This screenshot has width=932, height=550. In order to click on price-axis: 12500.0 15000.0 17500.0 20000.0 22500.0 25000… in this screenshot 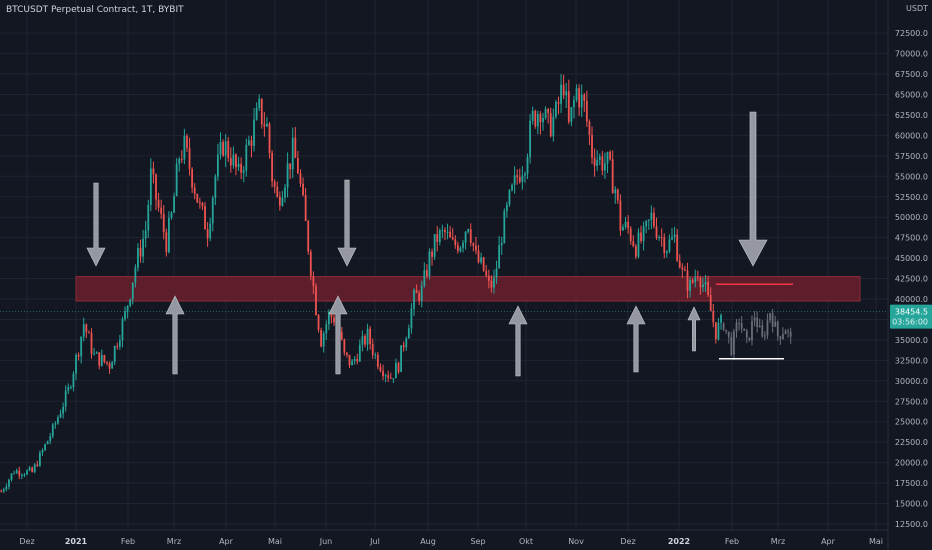, I will do `click(909, 275)`.